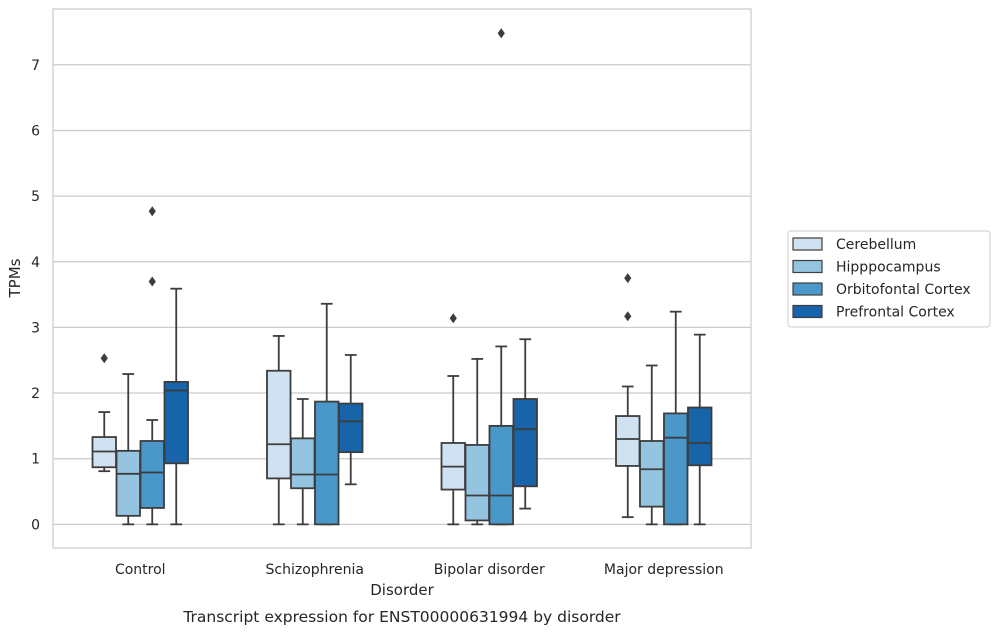 This screenshot has width=999, height=634. What do you see at coordinates (402, 590) in the screenshot?
I see `x-axis-label: Disorder` at bounding box center [402, 590].